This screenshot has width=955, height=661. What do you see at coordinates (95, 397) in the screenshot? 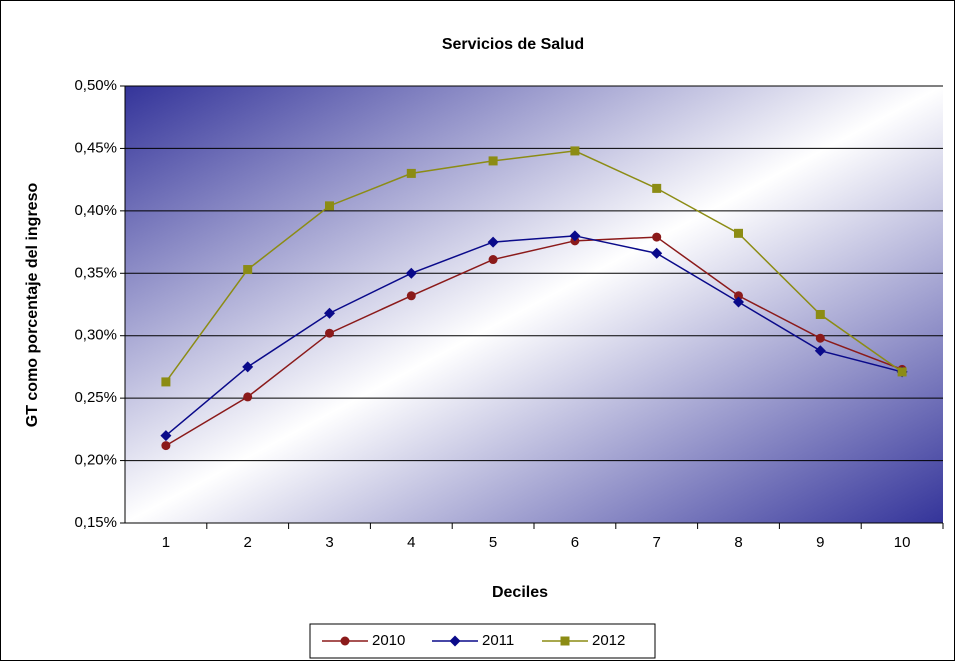
I see `y-tick-label: 0,25%` at bounding box center [95, 397].